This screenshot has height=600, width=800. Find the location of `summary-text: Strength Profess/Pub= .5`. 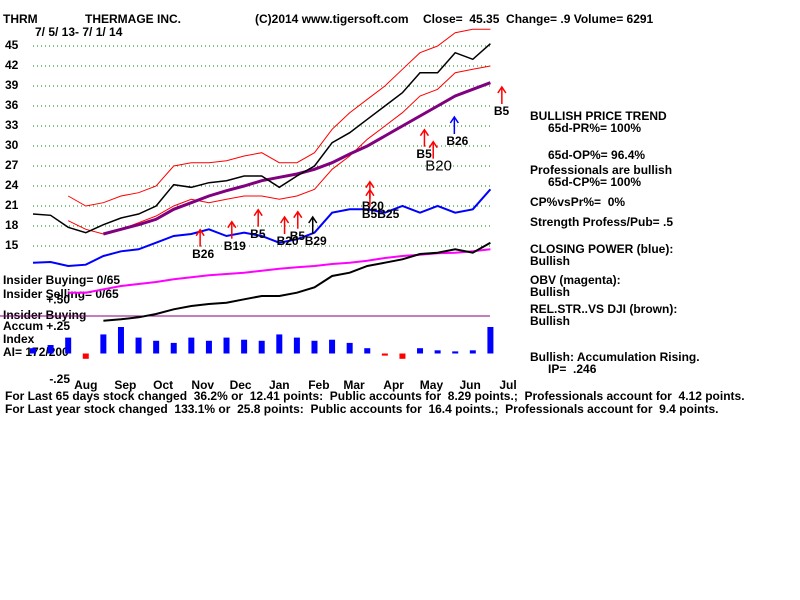

summary-text: Strength Profess/Pub= .5 is located at coordinates (601, 222).